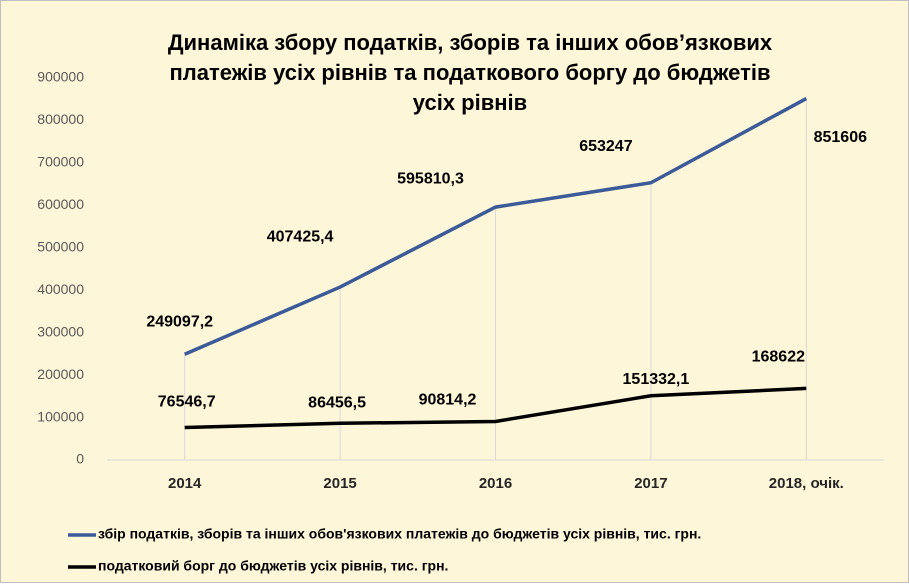 This screenshot has width=909, height=588. Describe the element at coordinates (60, 77) in the screenshot. I see `y-tick-label: 900000` at that location.